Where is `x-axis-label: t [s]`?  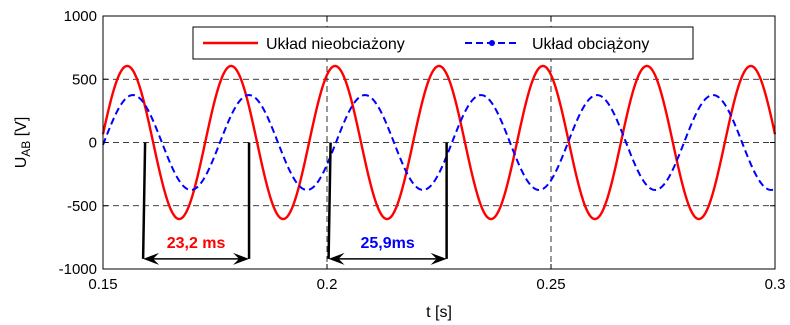
x-axis-label: t [s] is located at coordinates (439, 312).